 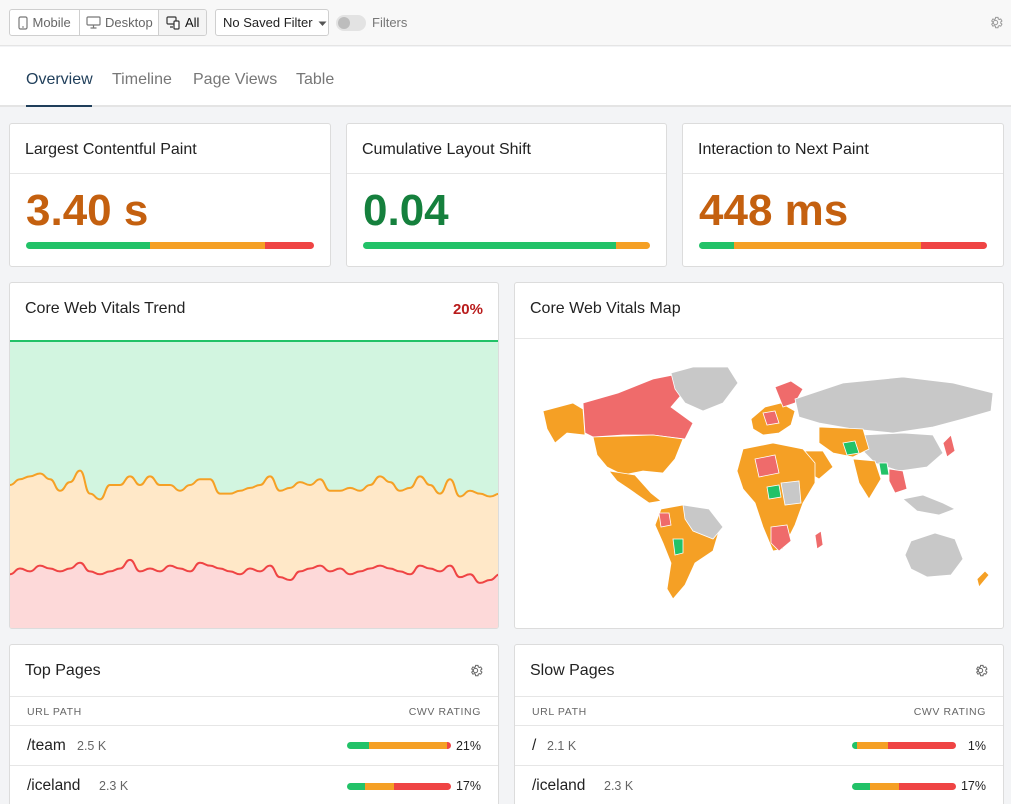 What do you see at coordinates (771, 418) in the screenshot?
I see `map-germany` at bounding box center [771, 418].